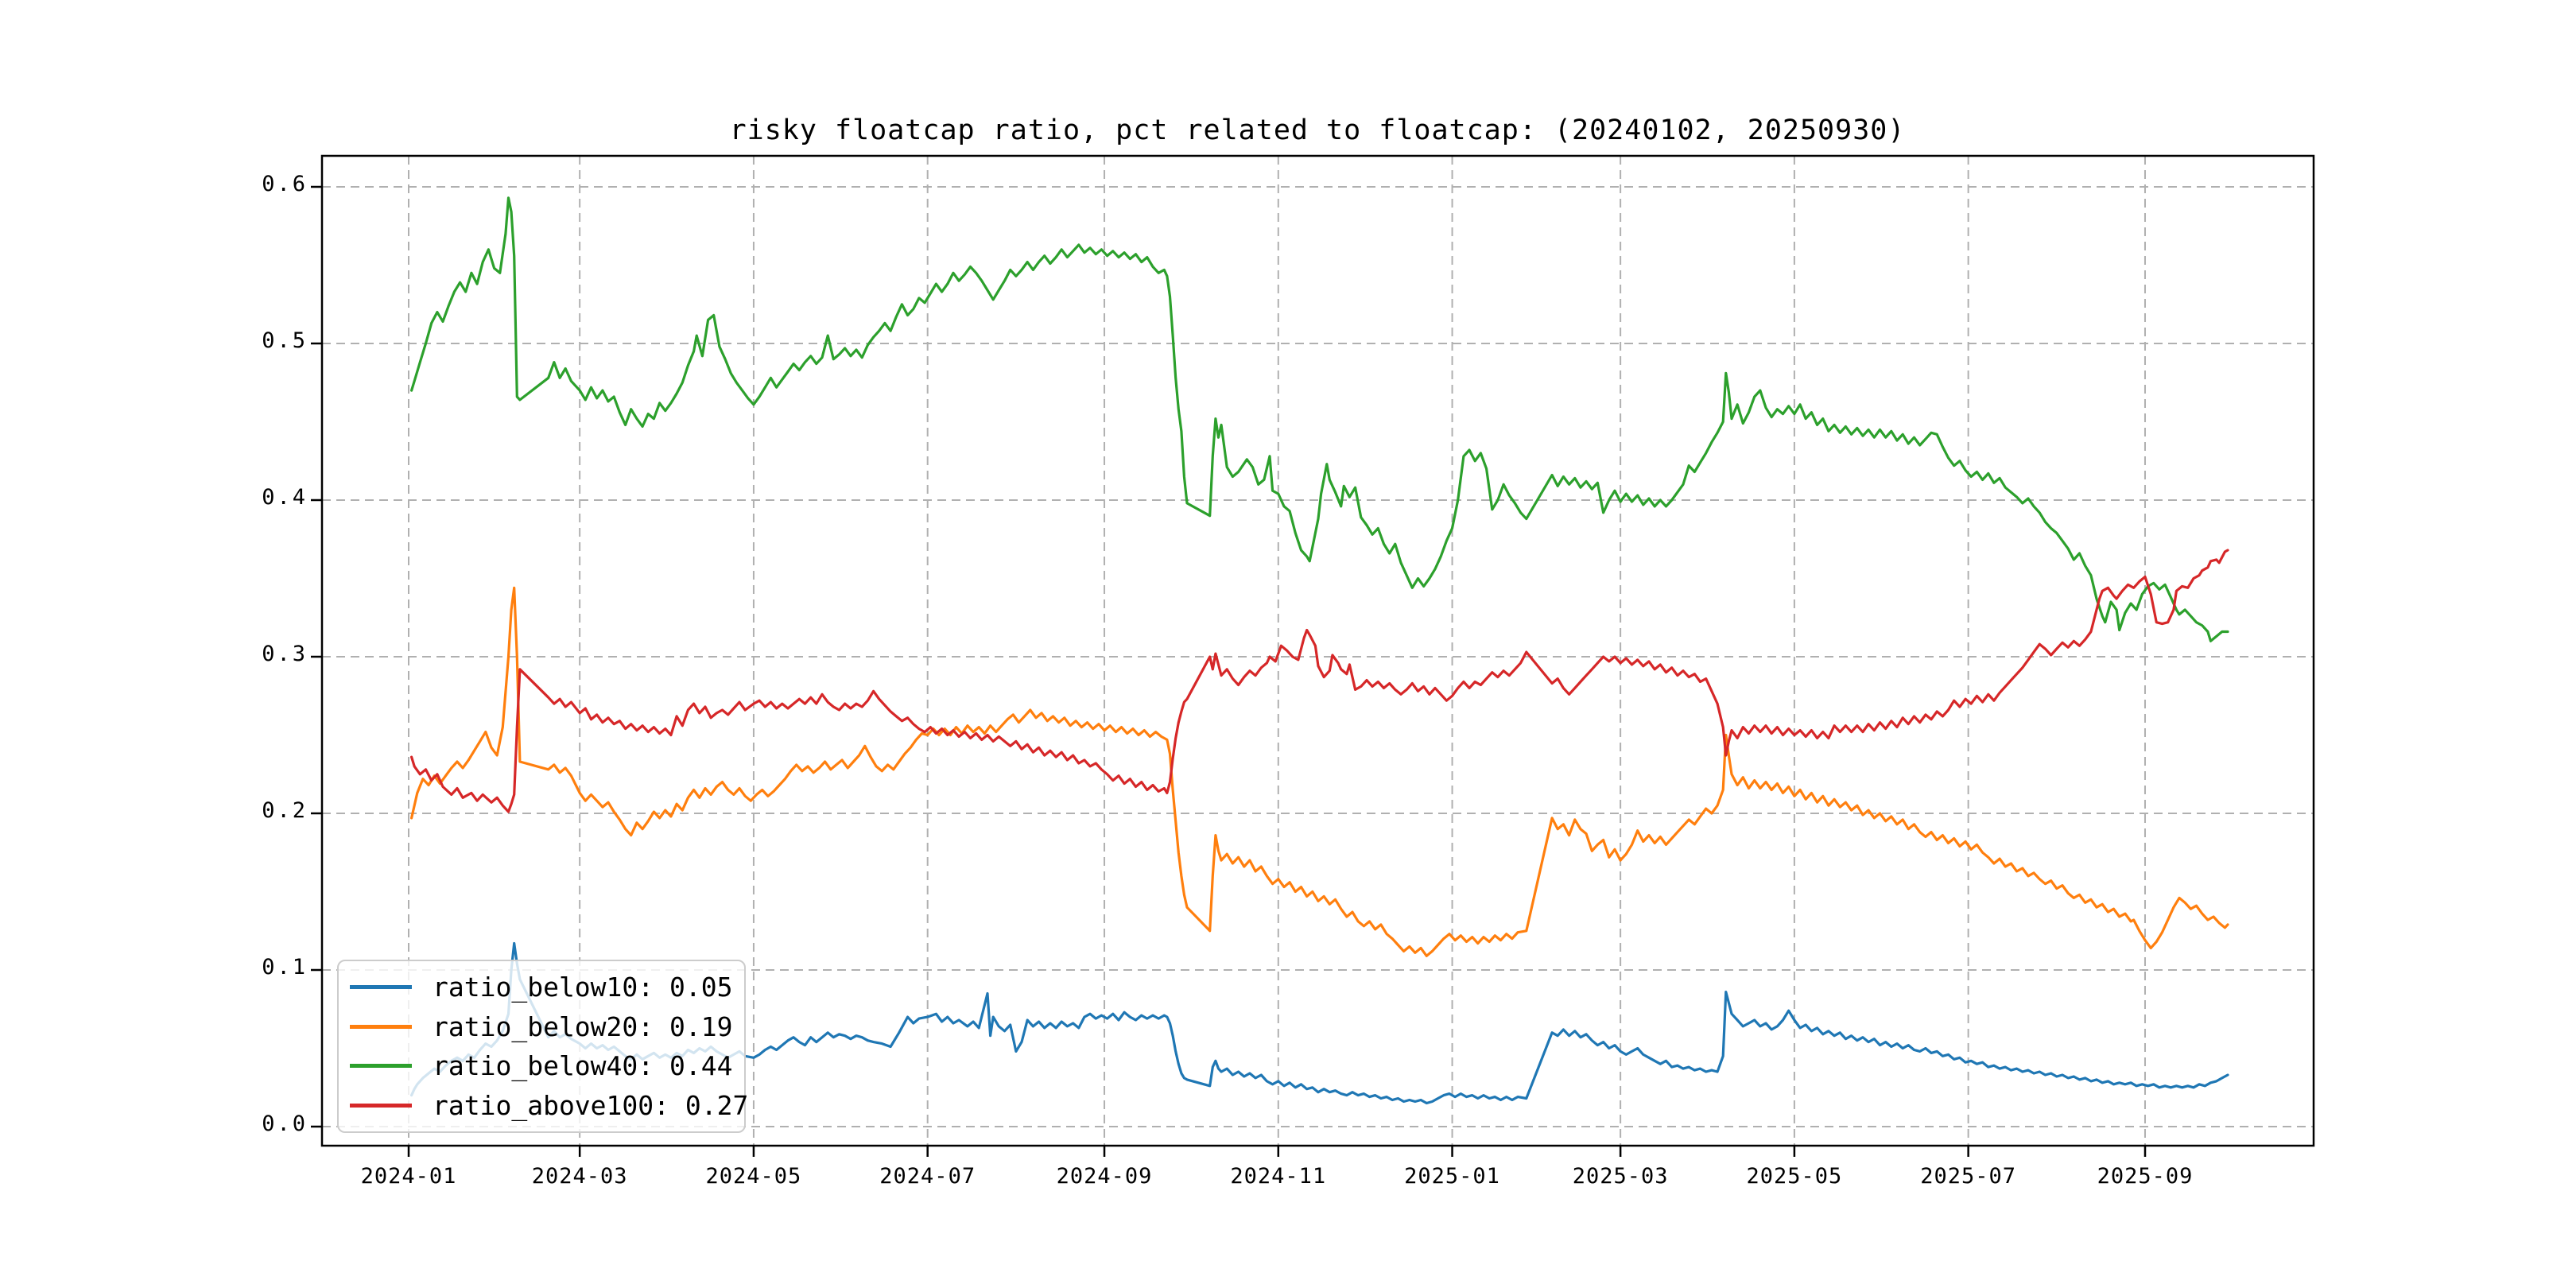  Describe the element at coordinates (285, 498) in the screenshot. I see `y-tick-label: 0.4` at that location.